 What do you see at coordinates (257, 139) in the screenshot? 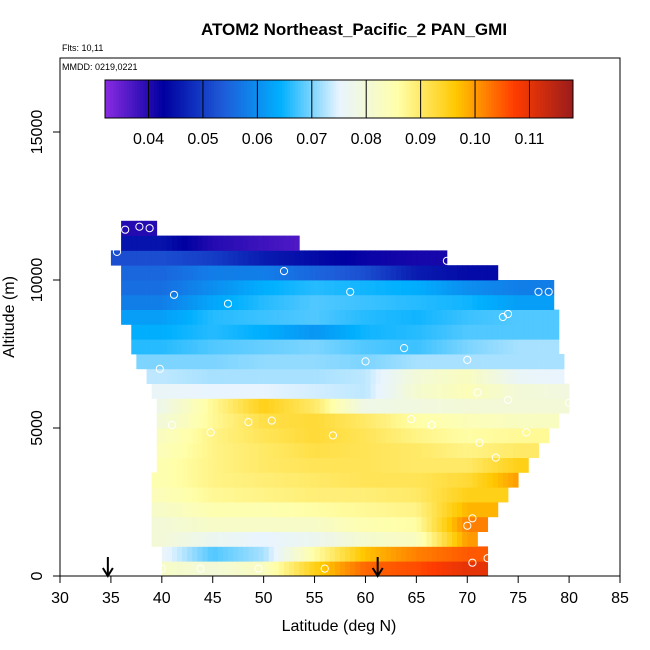
I see `colorbar-tick-label: 0.06` at bounding box center [257, 139].